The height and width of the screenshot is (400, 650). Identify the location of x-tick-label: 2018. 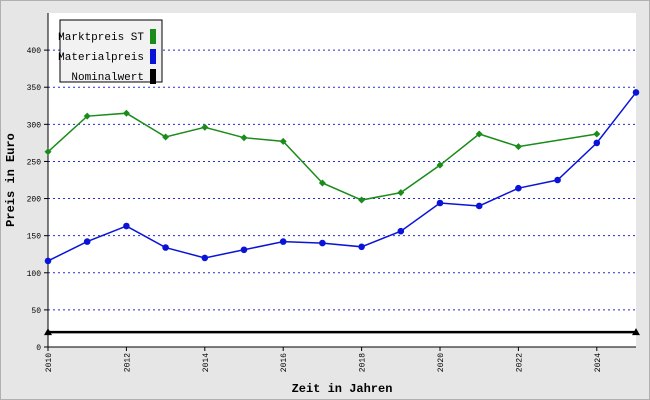
(363, 362).